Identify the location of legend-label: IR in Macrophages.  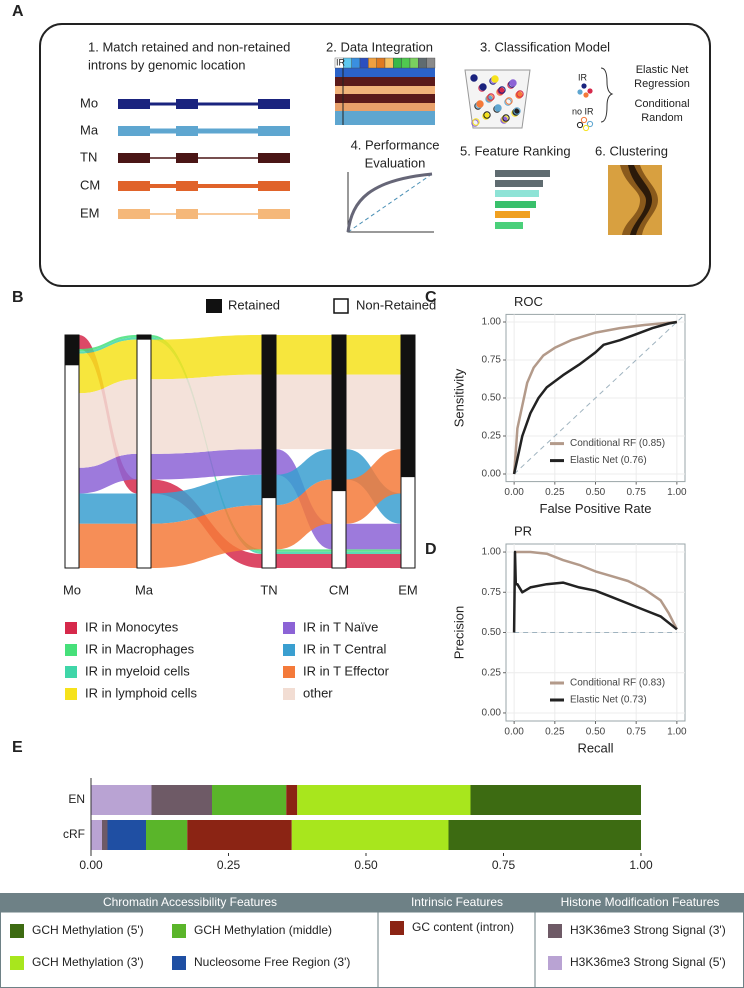
(140, 648).